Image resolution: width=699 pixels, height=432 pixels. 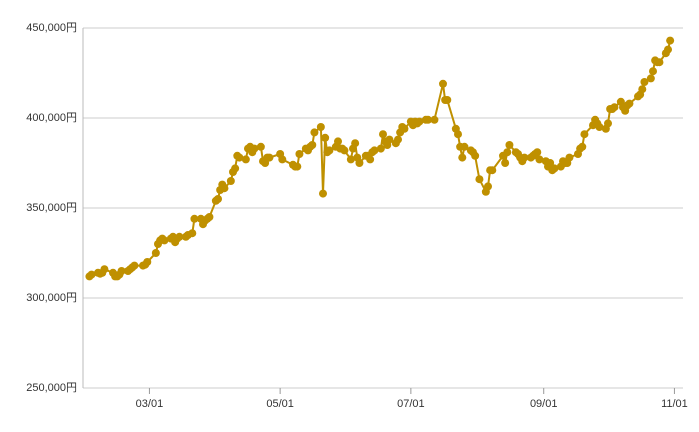 I want to click on x-tick-label: 11/01, so click(x=674, y=404).